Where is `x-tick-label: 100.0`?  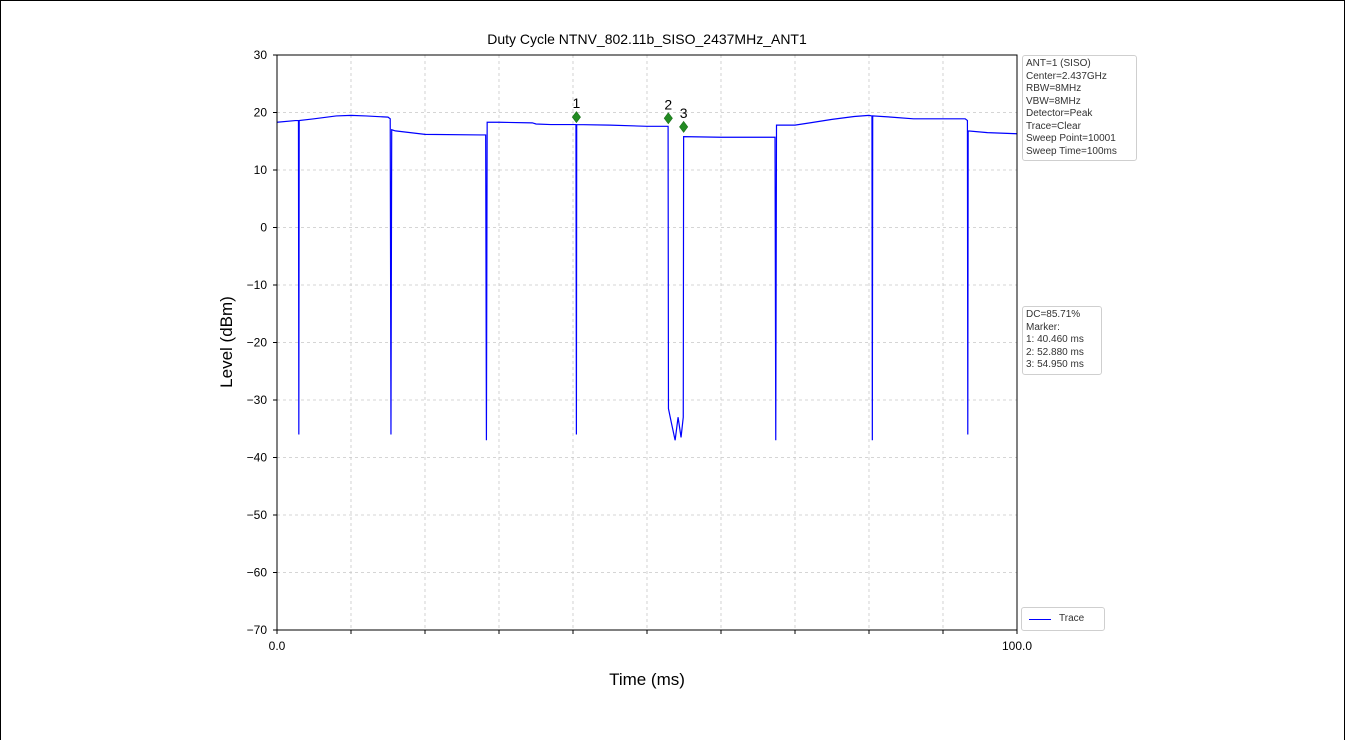
x-tick-label: 100.0 is located at coordinates (1017, 646).